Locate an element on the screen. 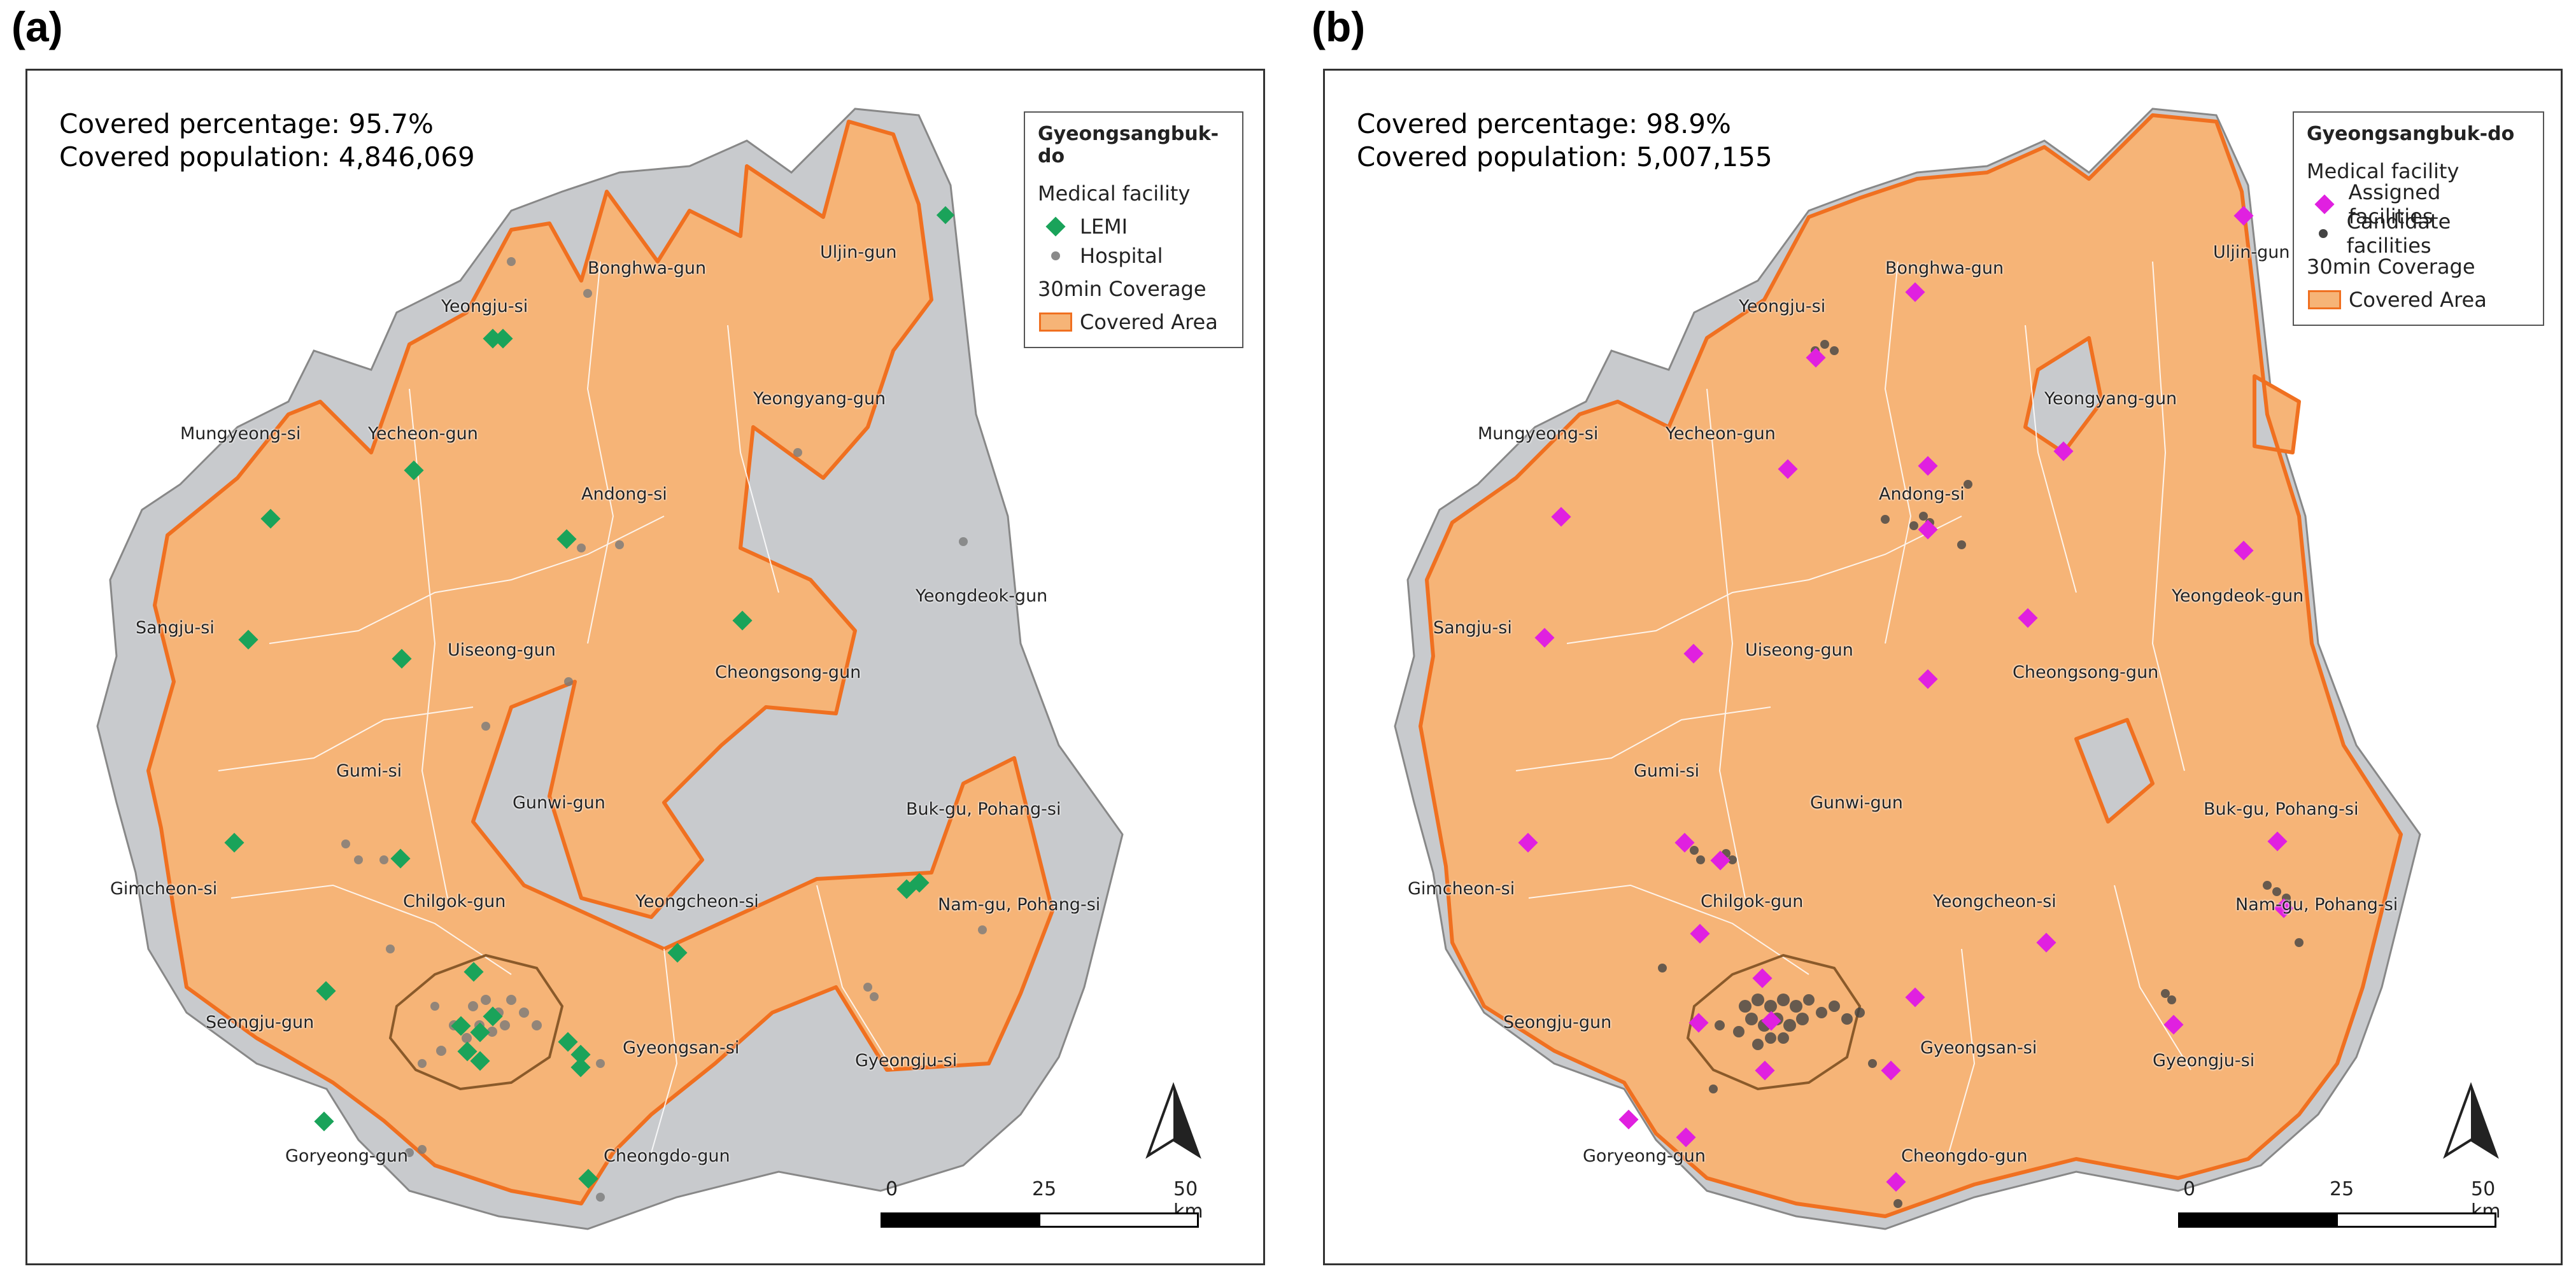 The image size is (2576, 1278). legend-item-lemi: LEMI is located at coordinates (1133, 226).